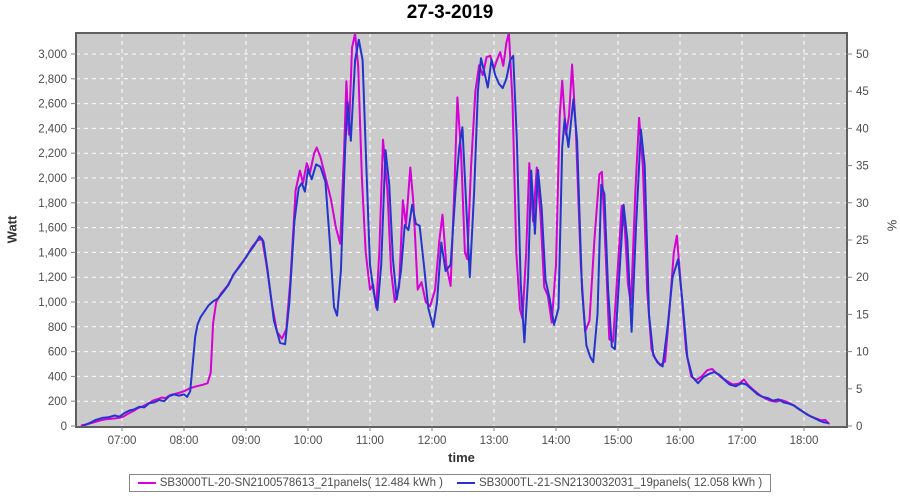 The image size is (900, 500). I want to click on y-left-tick-label: 1,400, so click(52, 253).